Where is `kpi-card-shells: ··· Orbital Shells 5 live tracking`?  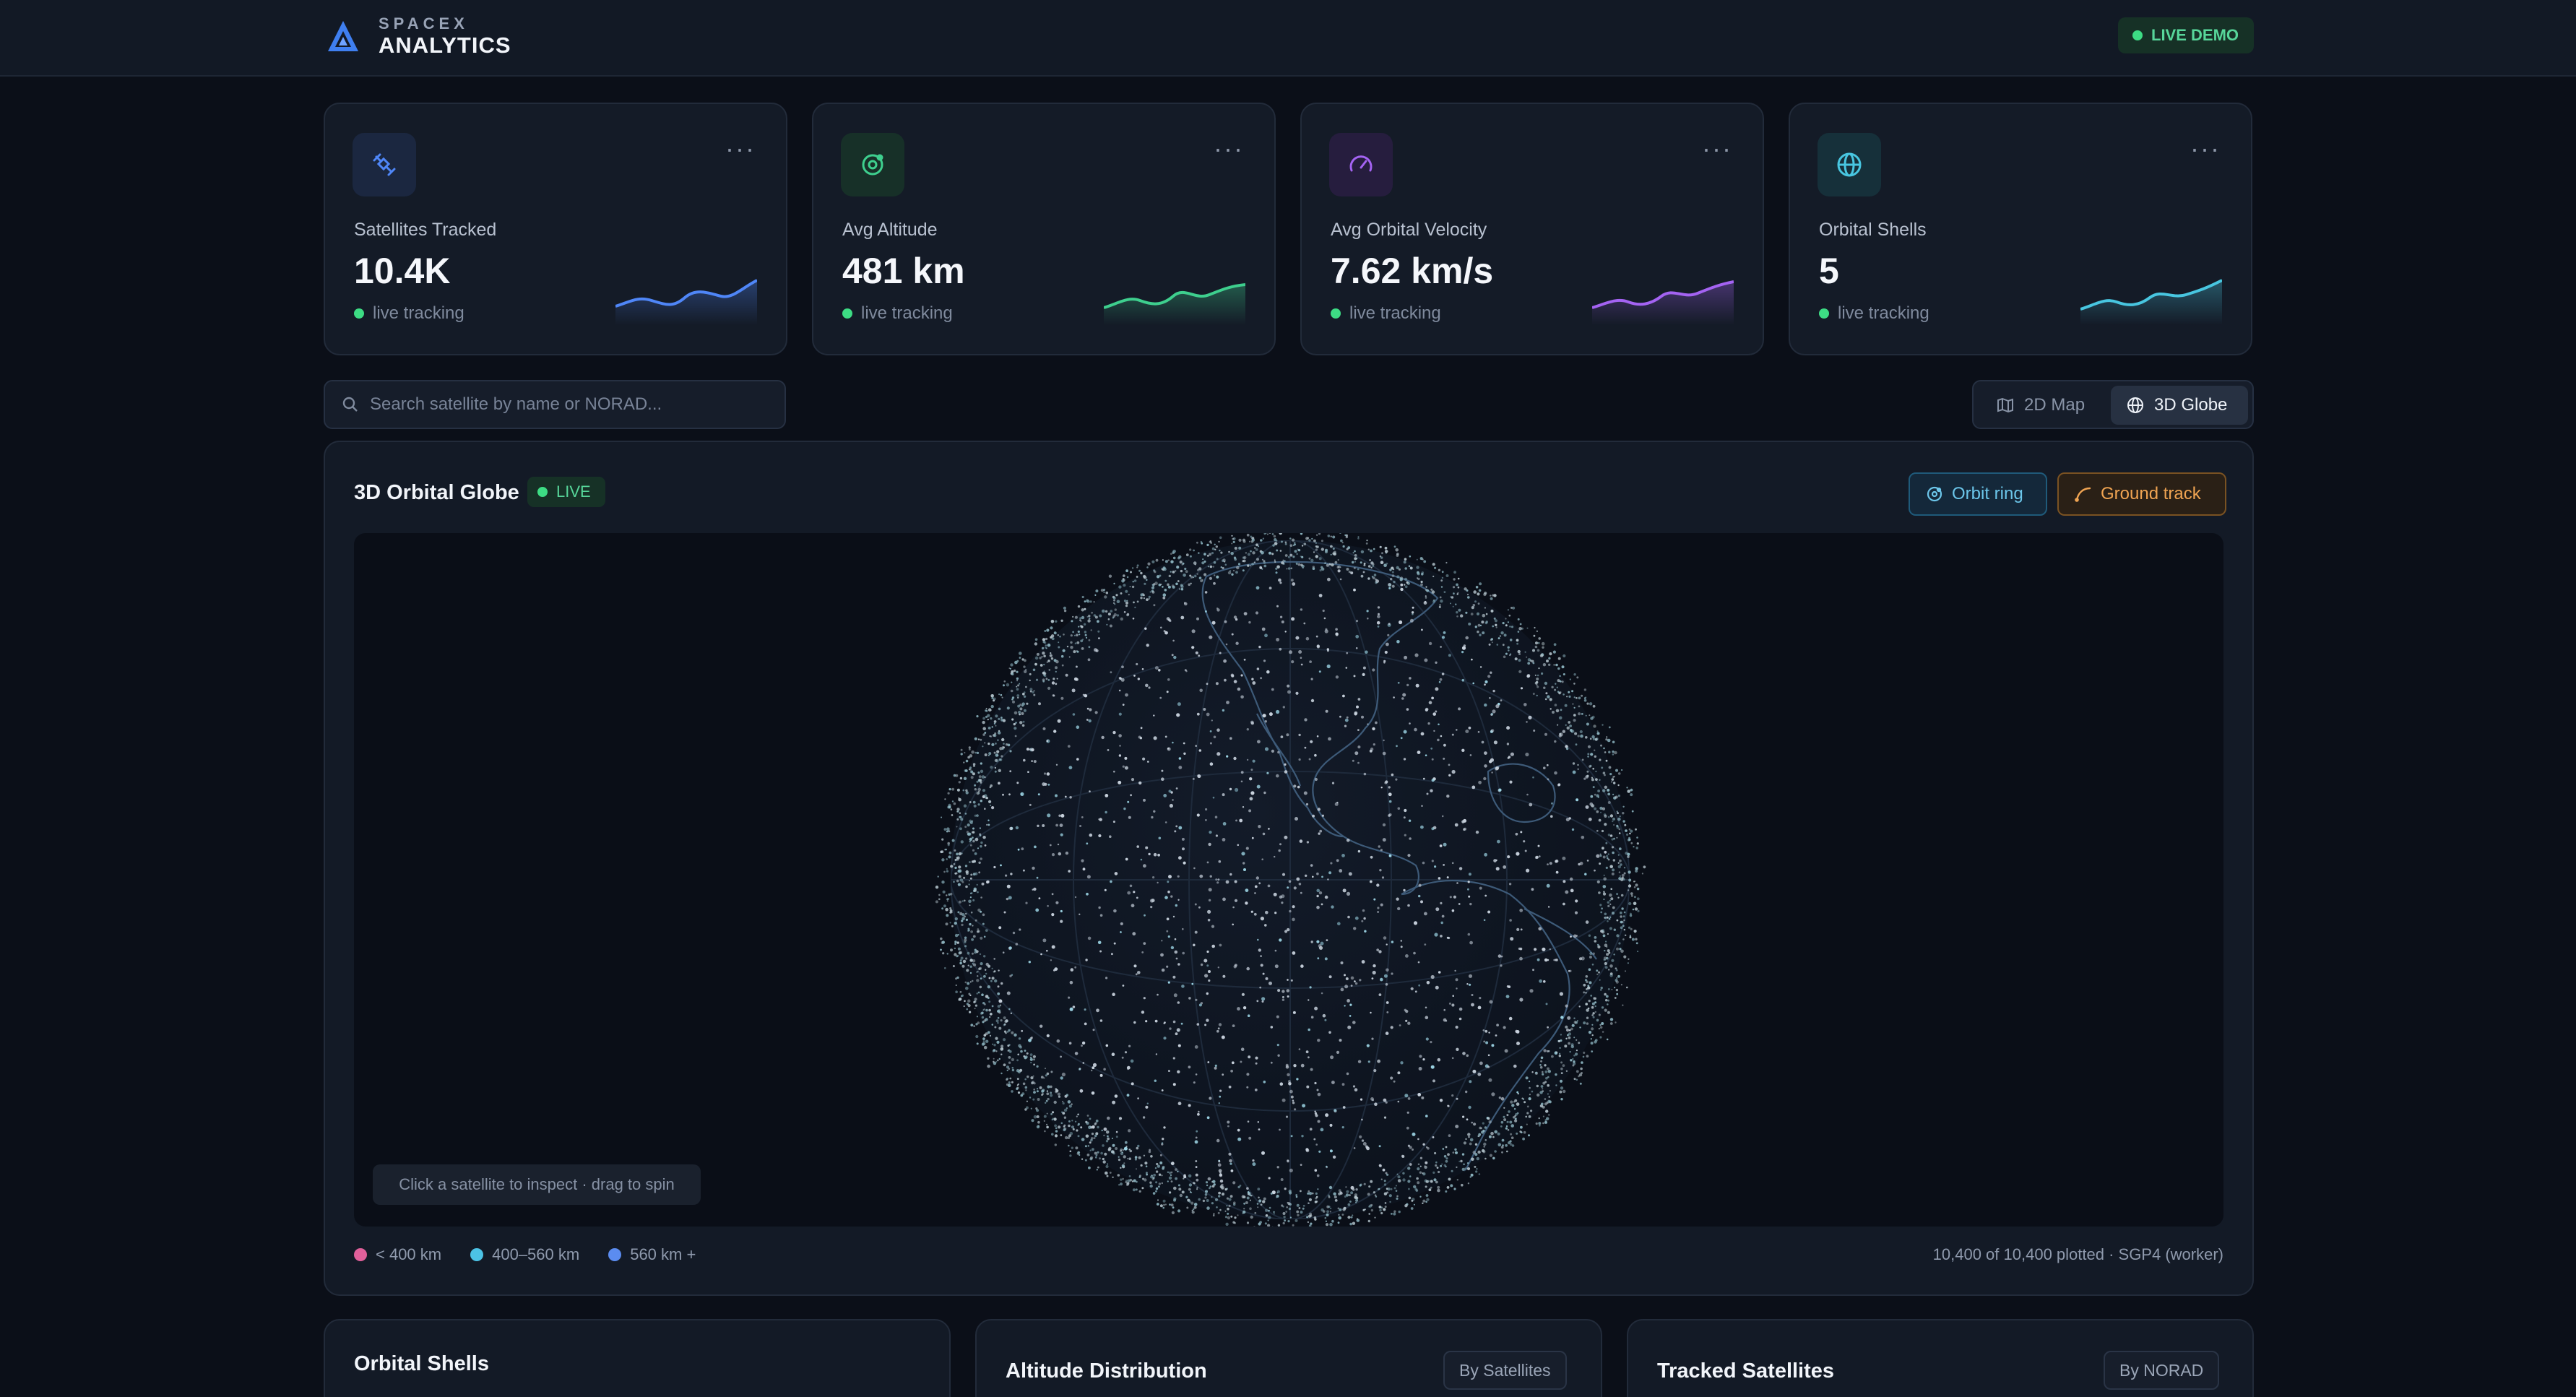 kpi-card-shells: ··· Orbital Shells 5 live tracking is located at coordinates (2020, 229).